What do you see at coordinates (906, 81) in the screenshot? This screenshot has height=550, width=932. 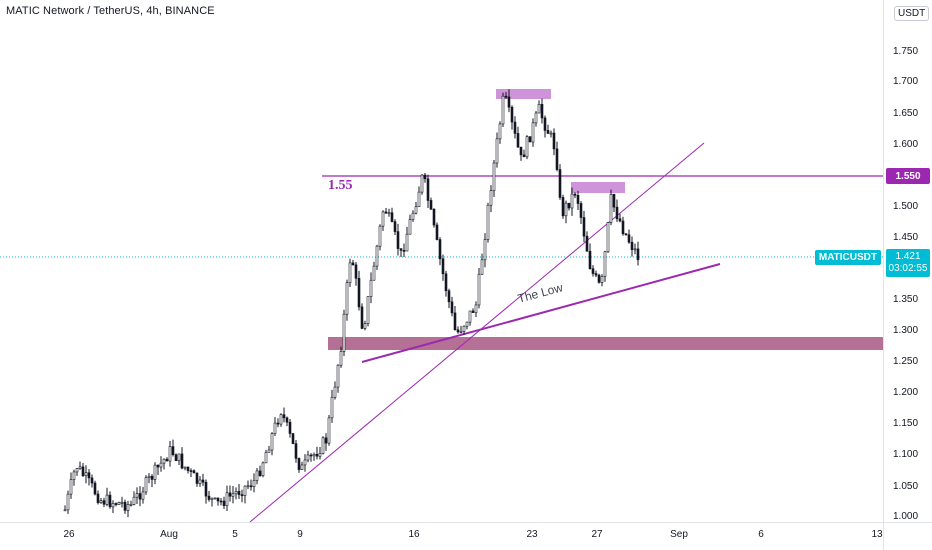 I see `price-tick: 1.700` at bounding box center [906, 81].